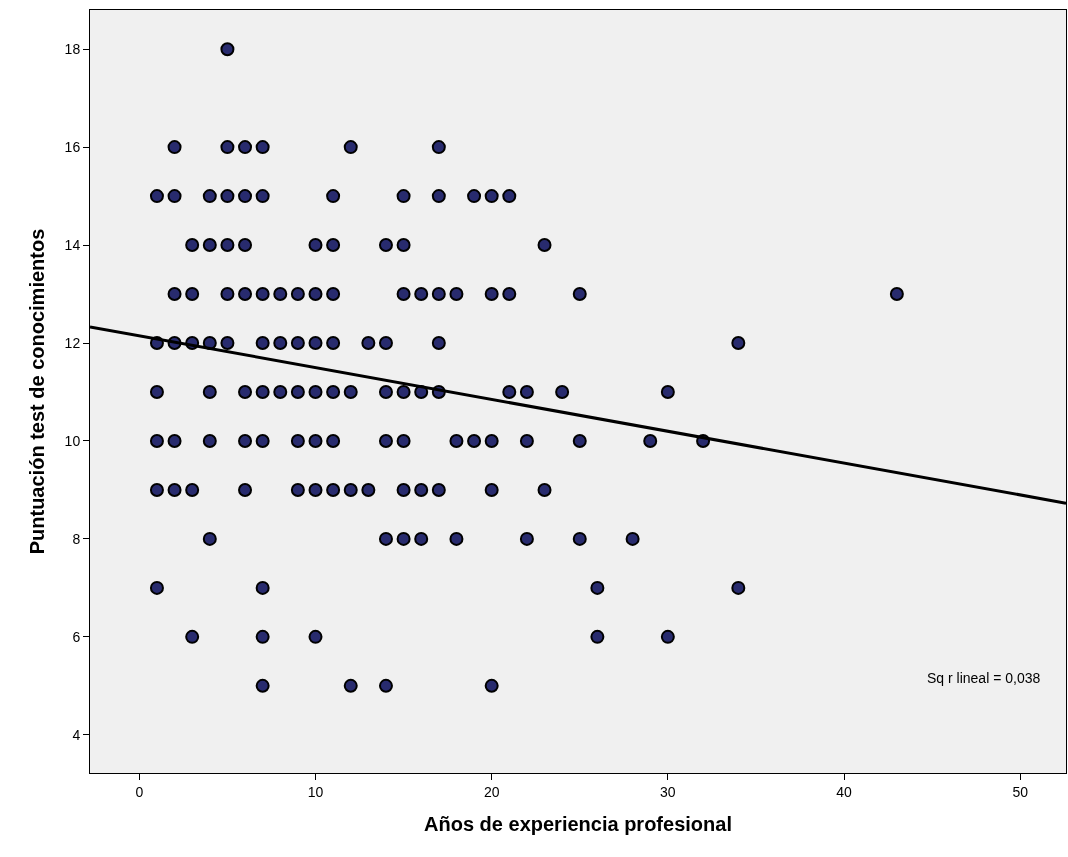 The image size is (1068, 857). What do you see at coordinates (76, 734) in the screenshot?
I see `y-tick-label: 4` at bounding box center [76, 734].